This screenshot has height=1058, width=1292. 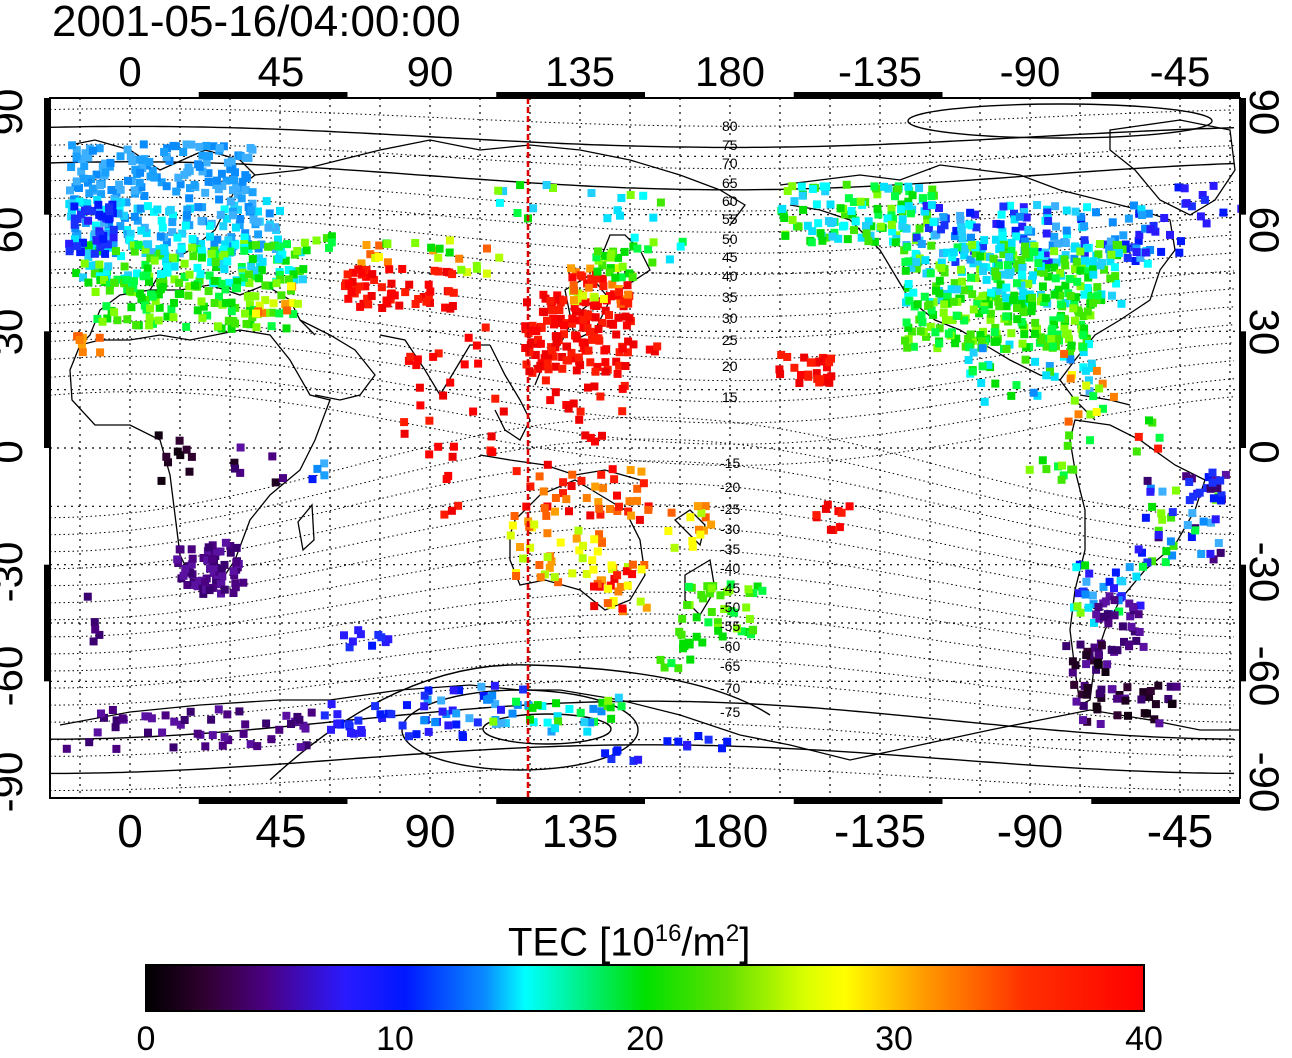 What do you see at coordinates (281, 71) in the screenshot?
I see `top-lon-tick-45: 45` at bounding box center [281, 71].